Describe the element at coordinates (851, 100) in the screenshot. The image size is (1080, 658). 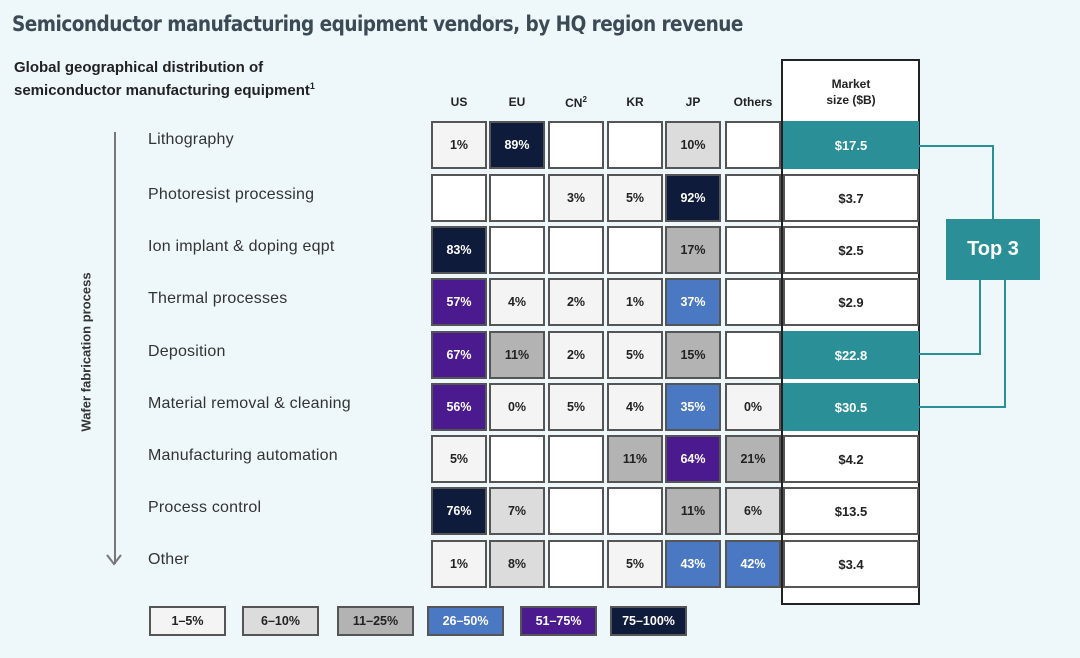
I see `market-header-line-2: size ($B)` at that location.